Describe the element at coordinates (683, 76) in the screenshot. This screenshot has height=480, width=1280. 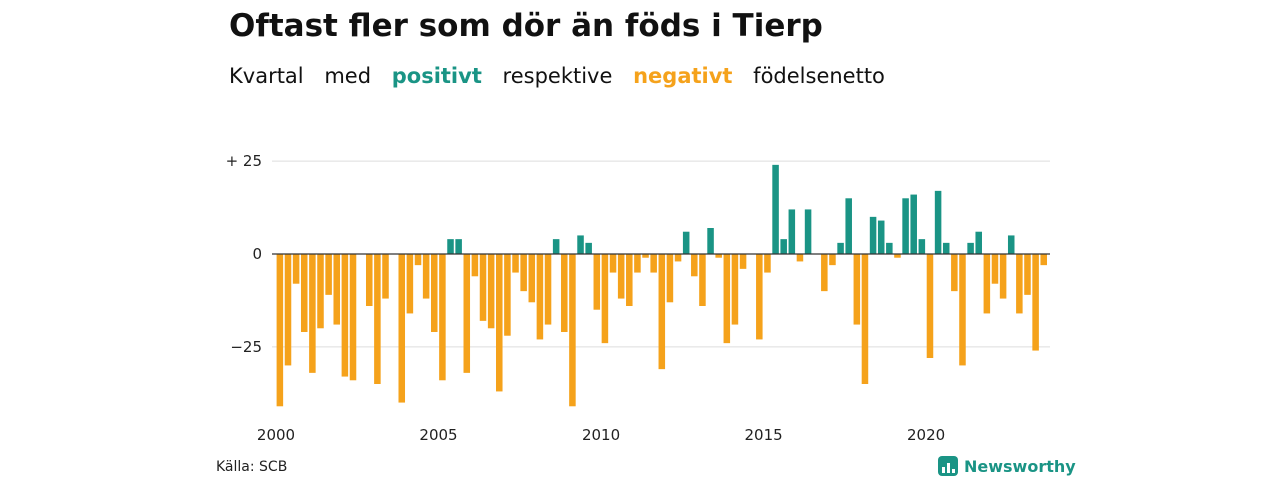
I see `subtitle-negative-label: negativt` at that location.